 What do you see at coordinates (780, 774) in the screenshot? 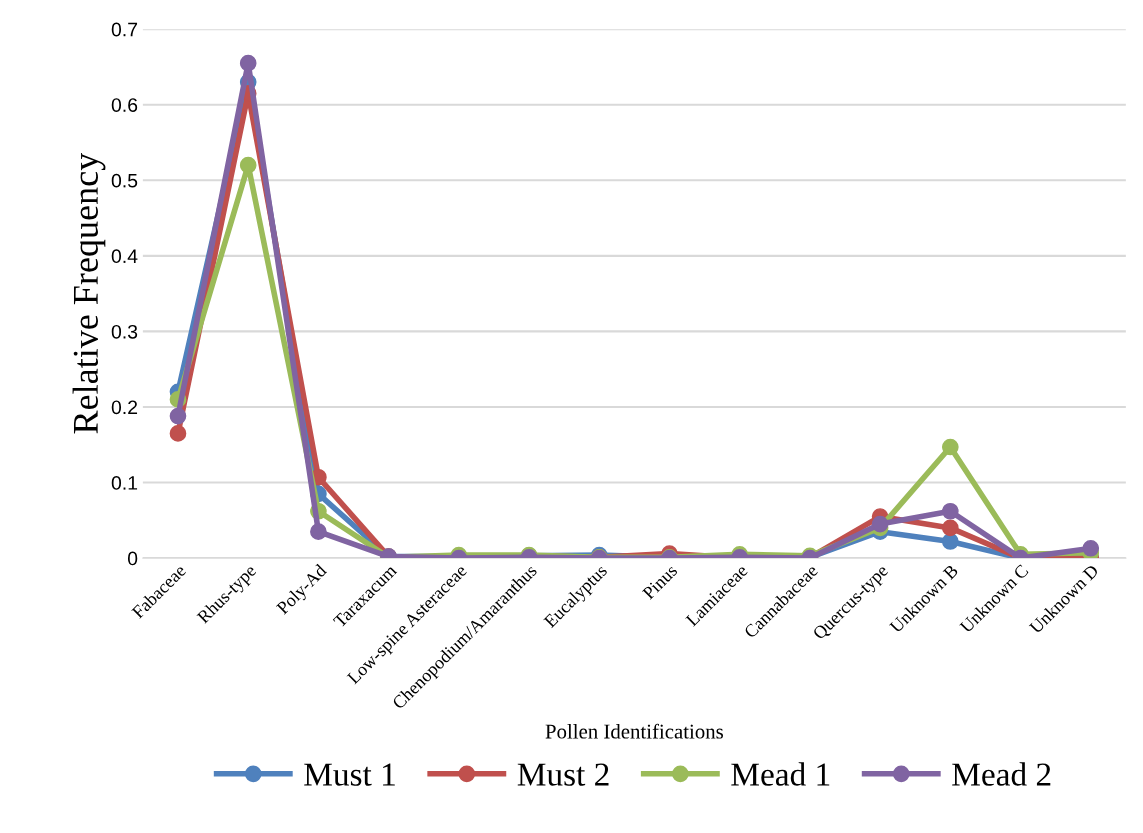
I see `legend-label: Mead 1` at bounding box center [780, 774].